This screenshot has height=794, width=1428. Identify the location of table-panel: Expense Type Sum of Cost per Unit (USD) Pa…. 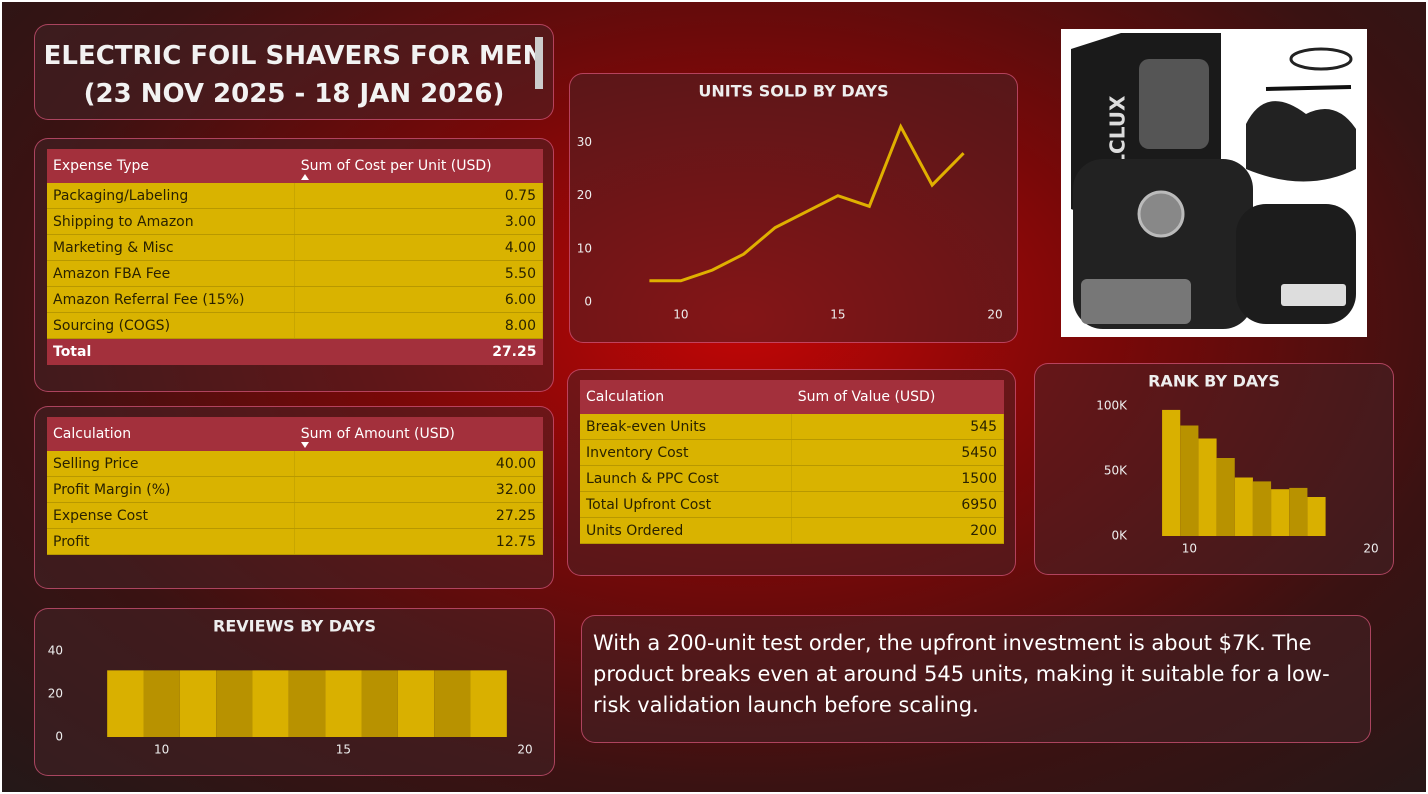
(294, 265).